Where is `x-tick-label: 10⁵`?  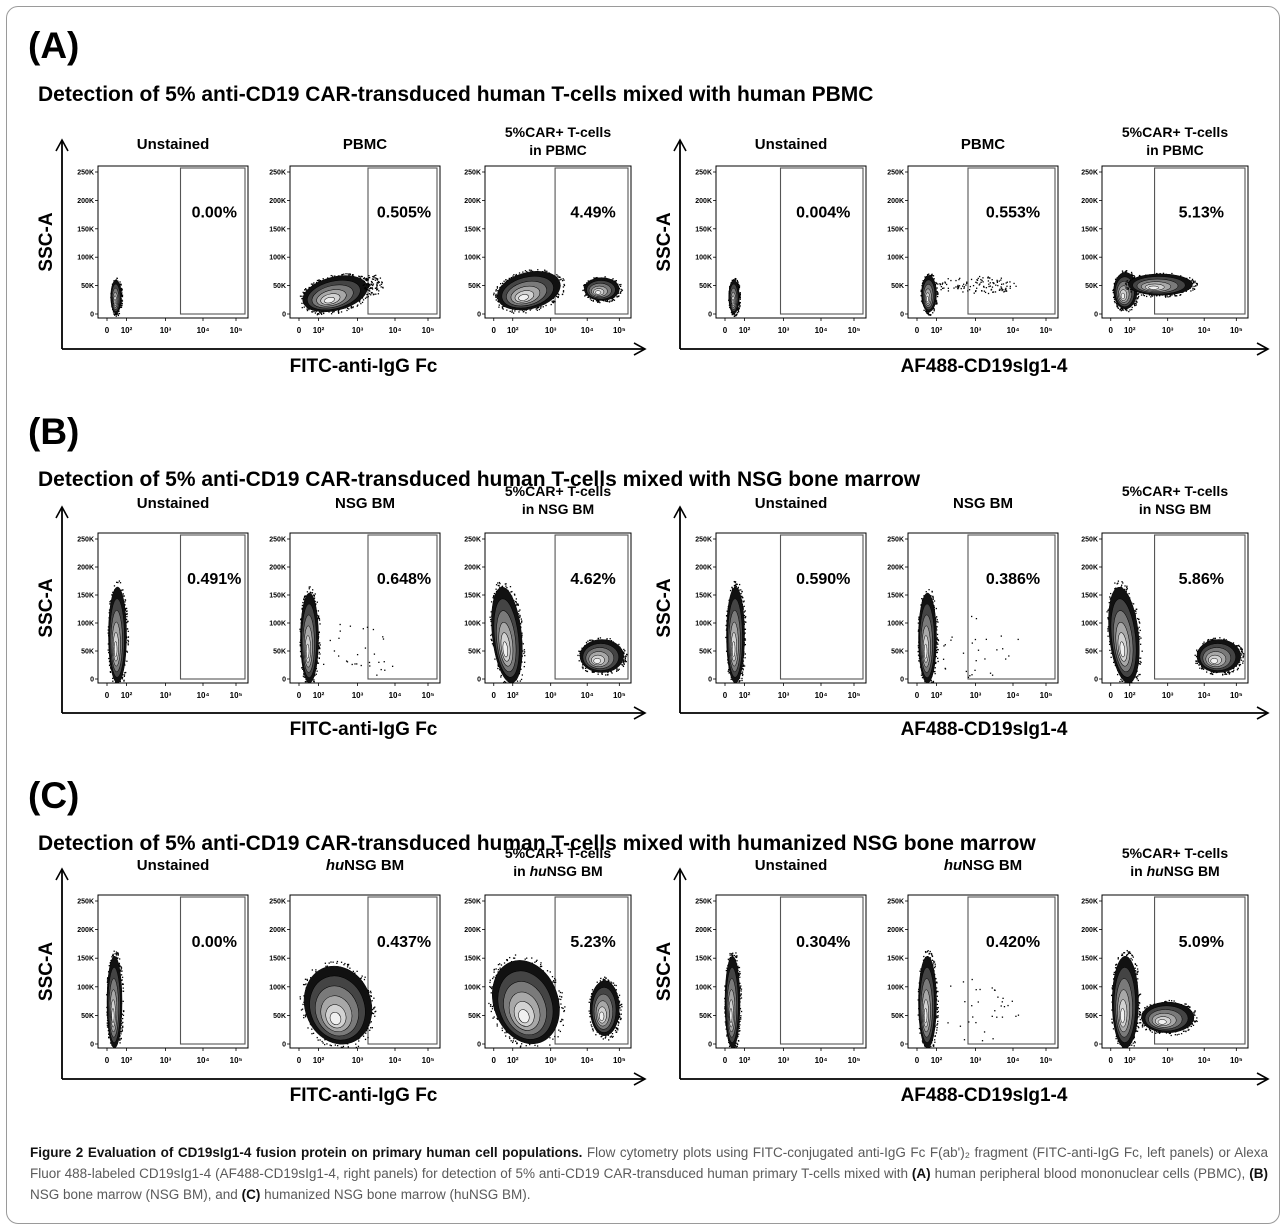 x-tick-label: 10⁵ is located at coordinates (1236, 330).